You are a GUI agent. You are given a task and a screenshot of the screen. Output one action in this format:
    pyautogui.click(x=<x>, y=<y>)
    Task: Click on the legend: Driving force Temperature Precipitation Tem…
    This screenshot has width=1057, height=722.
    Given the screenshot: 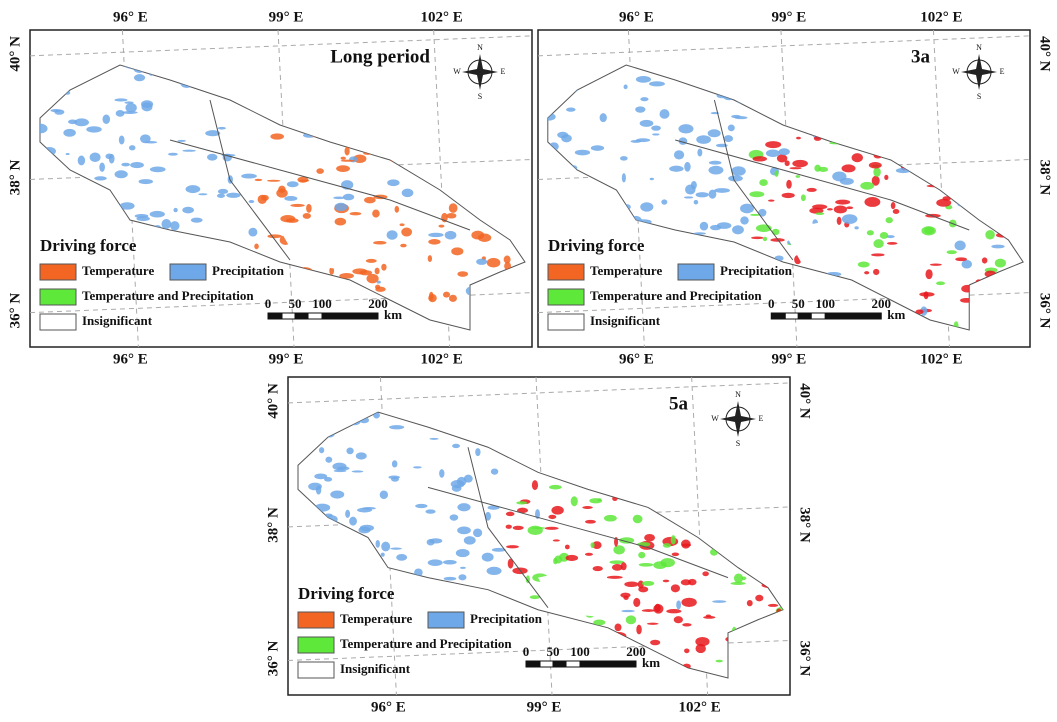 What is the action you would take?
    pyautogui.click(x=420, y=631)
    